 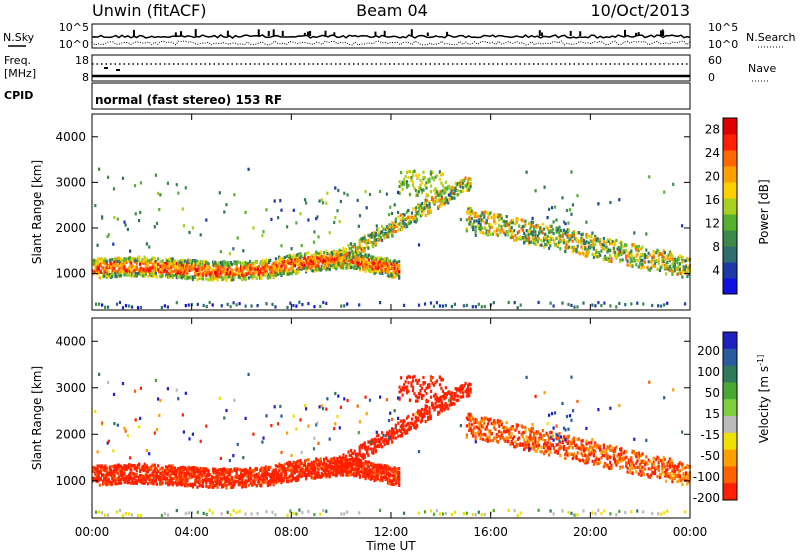 I want to click on power-ylabel: Slant Range [km], so click(x=37, y=212).